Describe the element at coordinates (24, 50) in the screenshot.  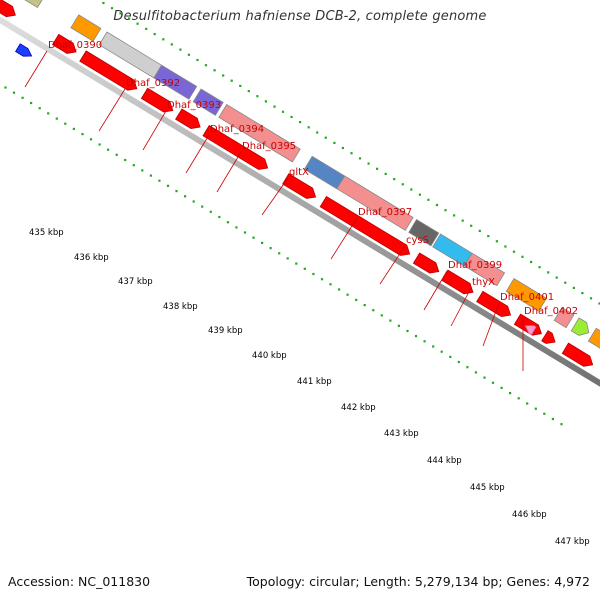
I see `blue-gene` at that location.